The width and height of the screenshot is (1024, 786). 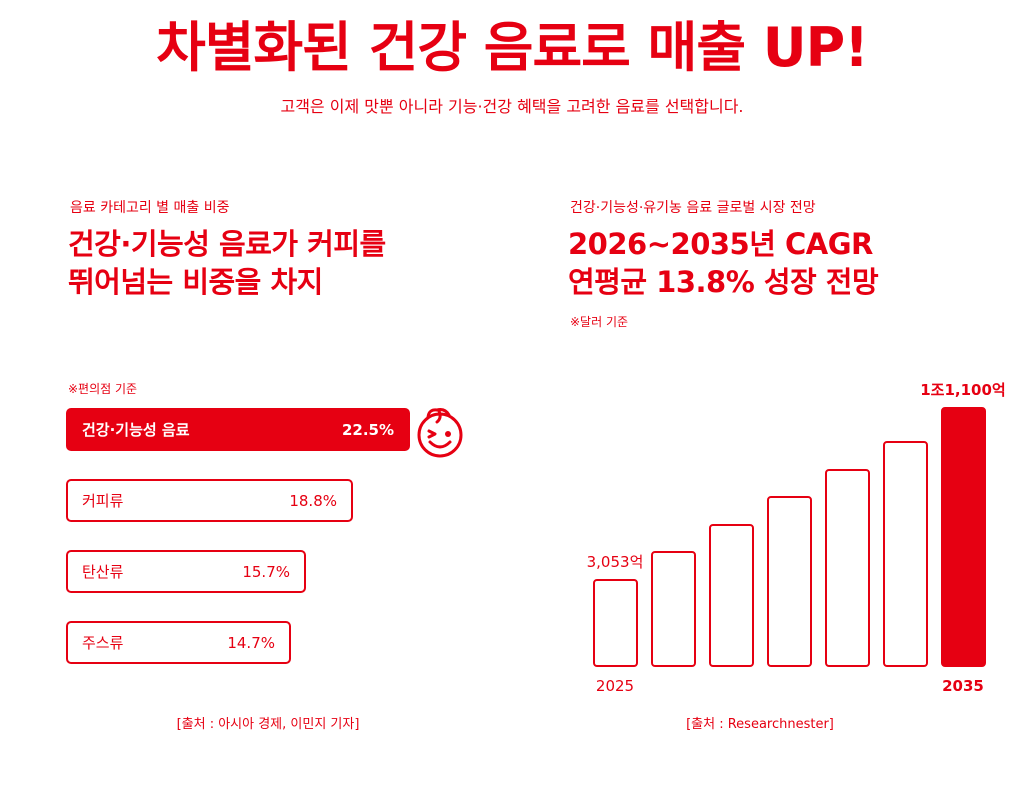 What do you see at coordinates (150, 208) in the screenshot?
I see `left-eyebrow: 음료 카테고리 별 매출 비중` at bounding box center [150, 208].